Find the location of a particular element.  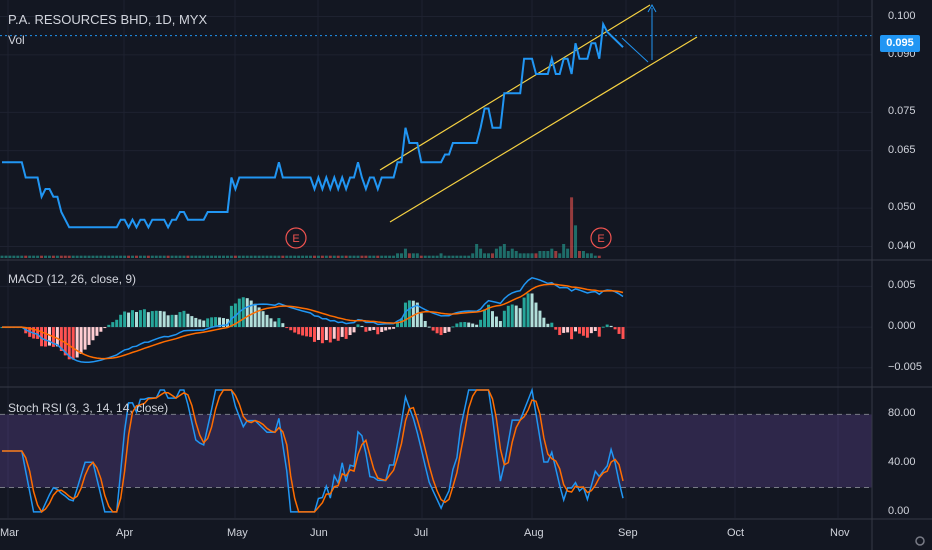

earnings-marker-label: E is located at coordinates (600, 239).